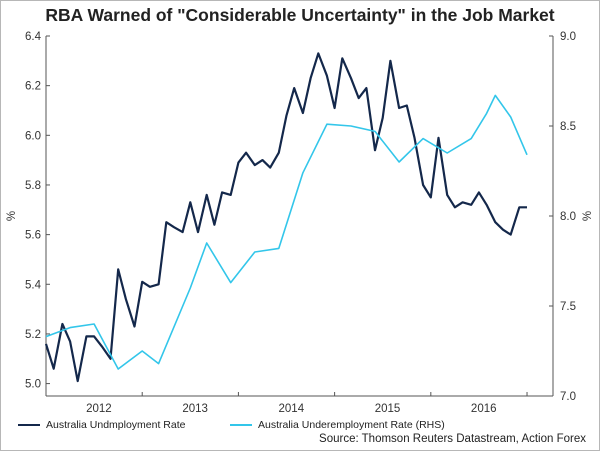 This screenshot has width=600, height=451. Describe the element at coordinates (588, 216) in the screenshot. I see `y-axis-right-label: %` at that location.